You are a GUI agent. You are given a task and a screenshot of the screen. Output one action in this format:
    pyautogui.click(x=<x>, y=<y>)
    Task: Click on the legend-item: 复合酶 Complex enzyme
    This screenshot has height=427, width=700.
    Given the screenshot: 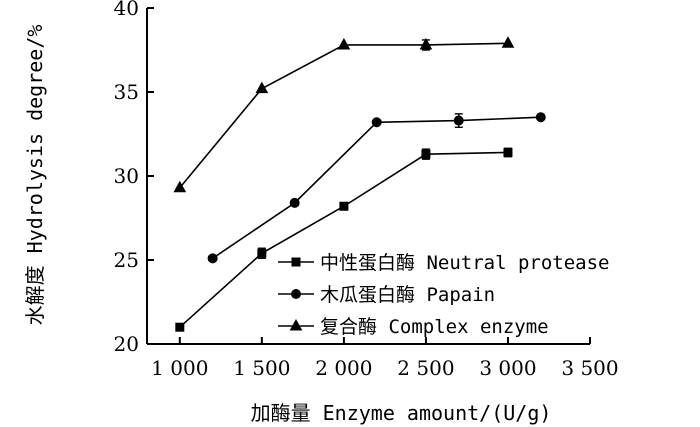 What is the action you would take?
    pyautogui.click(x=413, y=327)
    